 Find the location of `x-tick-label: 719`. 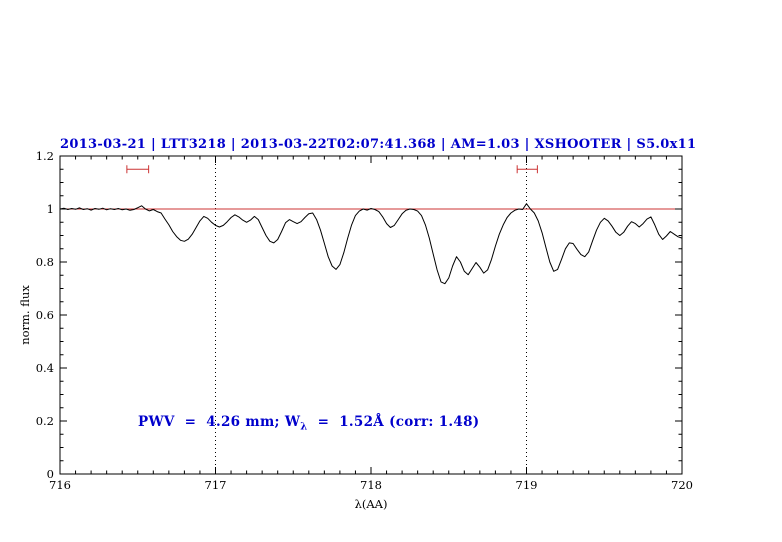

x-tick-label: 719 is located at coordinates (527, 485).